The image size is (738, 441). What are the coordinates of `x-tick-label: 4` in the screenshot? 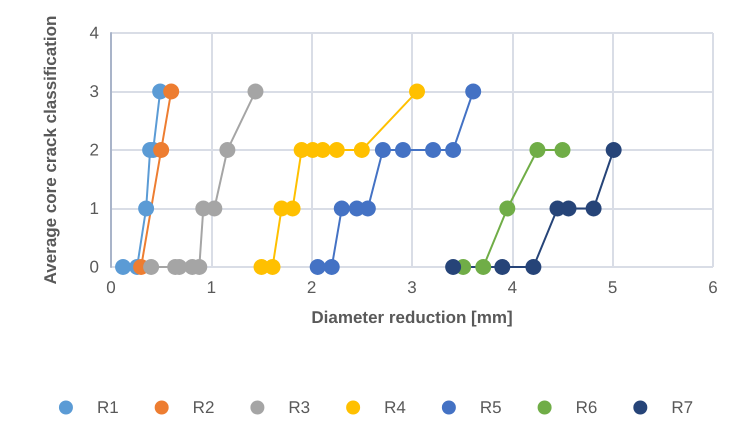 It's located at (513, 287).